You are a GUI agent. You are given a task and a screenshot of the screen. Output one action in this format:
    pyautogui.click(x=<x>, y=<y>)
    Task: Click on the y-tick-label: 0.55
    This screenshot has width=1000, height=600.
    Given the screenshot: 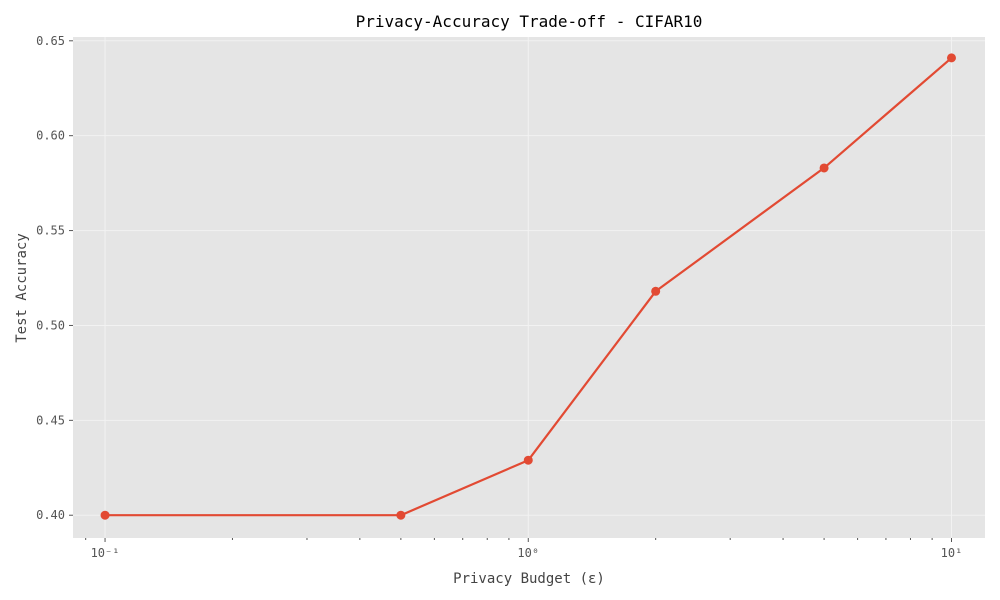 What is the action you would take?
    pyautogui.click(x=50, y=231)
    